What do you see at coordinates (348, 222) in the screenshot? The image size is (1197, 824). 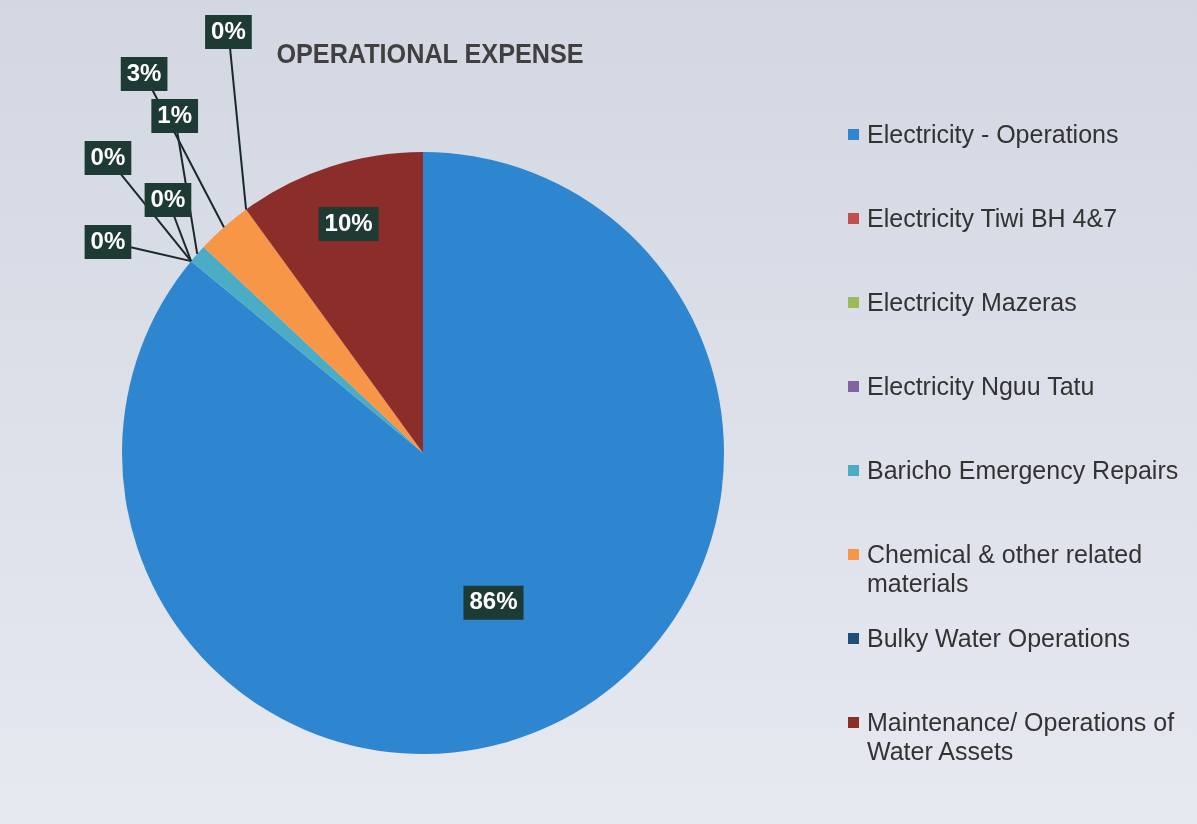 I see `data-label: 10%` at bounding box center [348, 222].